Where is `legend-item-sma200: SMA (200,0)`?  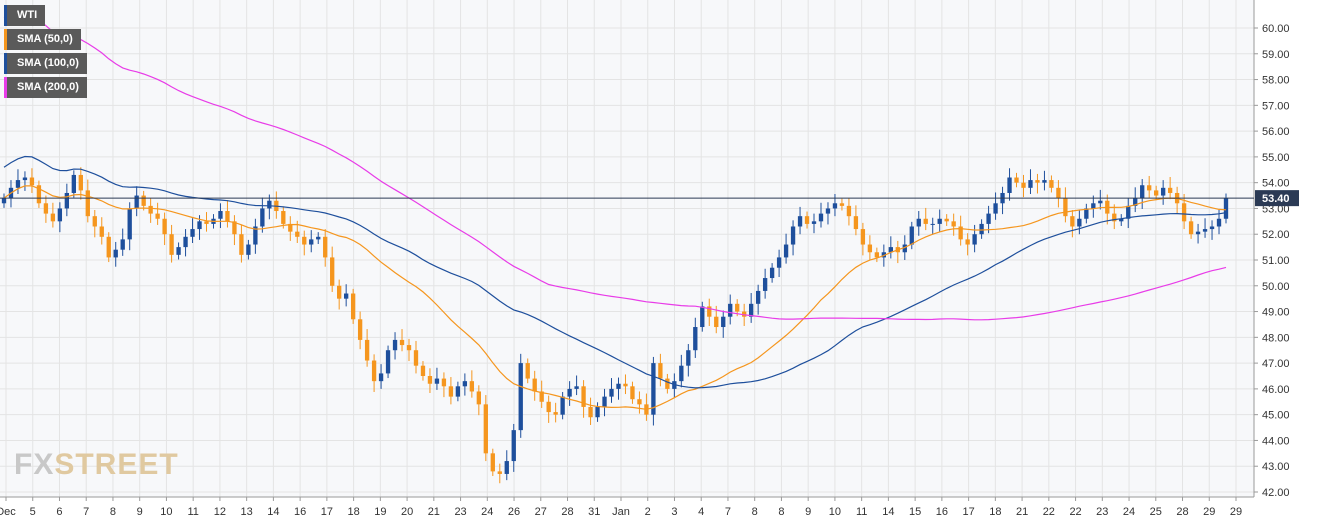
legend-item-sma200: SMA (200,0) is located at coordinates (45, 87).